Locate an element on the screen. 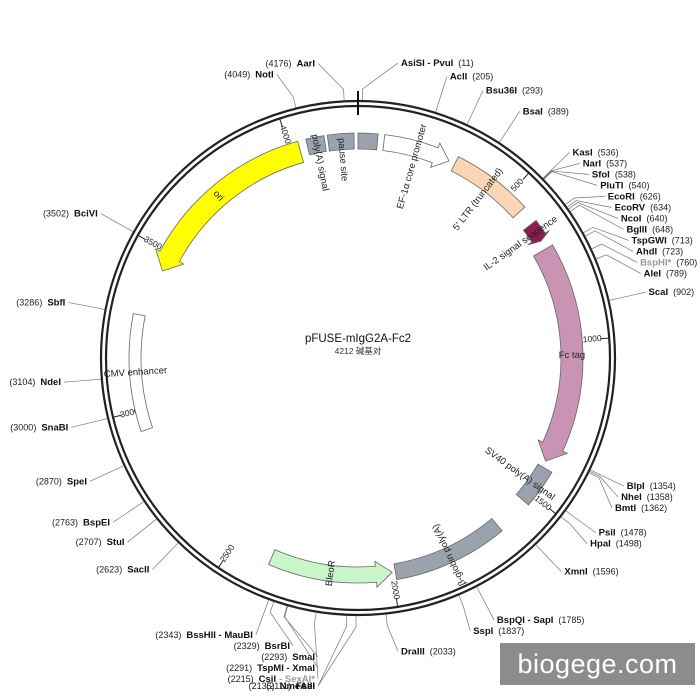 The width and height of the screenshot is (700, 700). site-label: SspI (1837) is located at coordinates (498, 631).